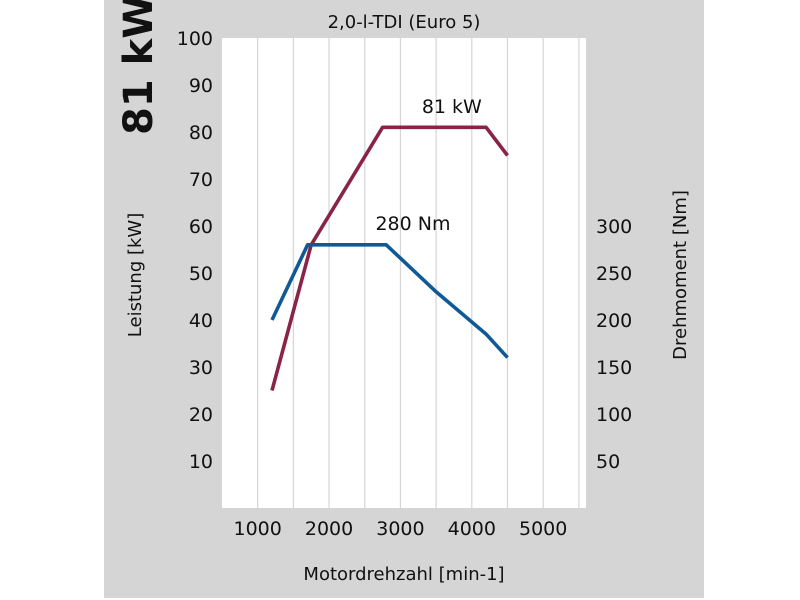 This screenshot has height=600, width=800. I want to click on y-axis-right-label: Drehmoment [Nm], so click(680, 275).